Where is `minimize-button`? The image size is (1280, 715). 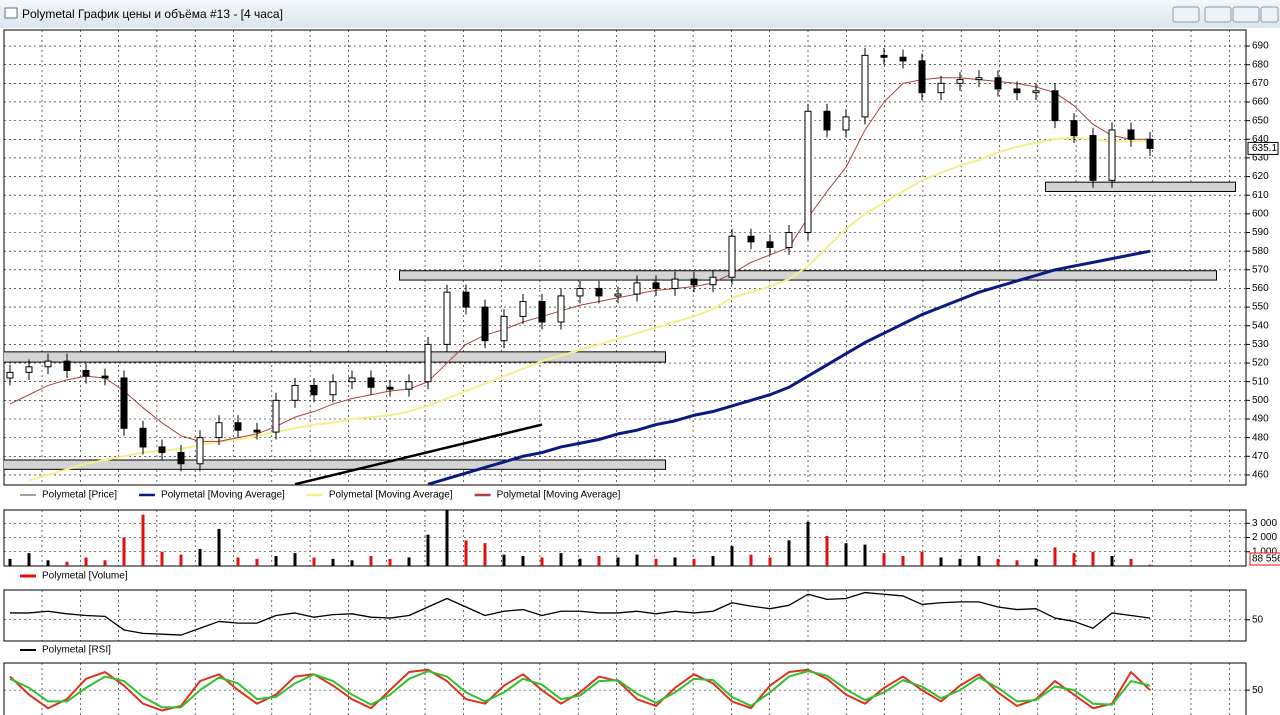
minimize-button is located at coordinates (1218, 14).